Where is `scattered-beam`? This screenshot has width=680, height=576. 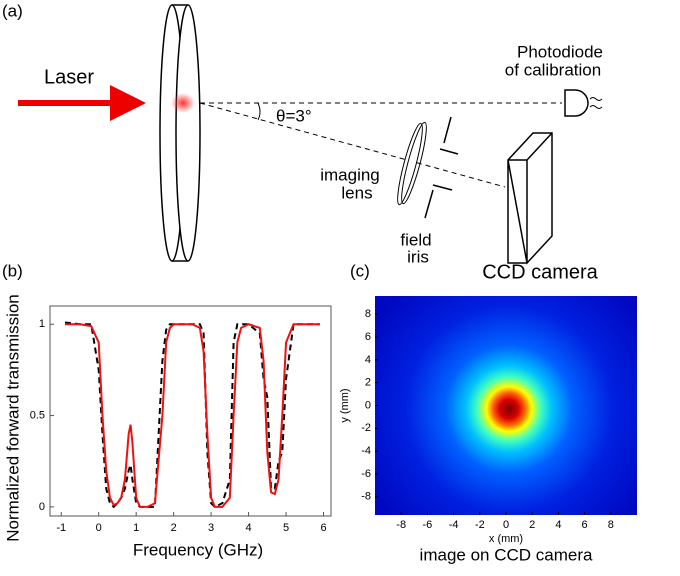 scattered-beam is located at coordinates (352, 145).